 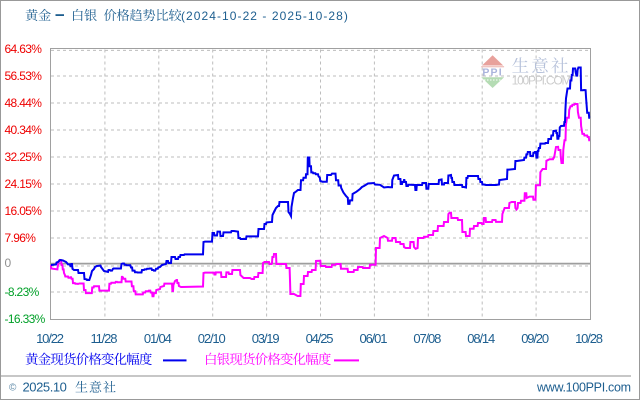 I want to click on svg-text: 11/28, so click(x=103, y=338).